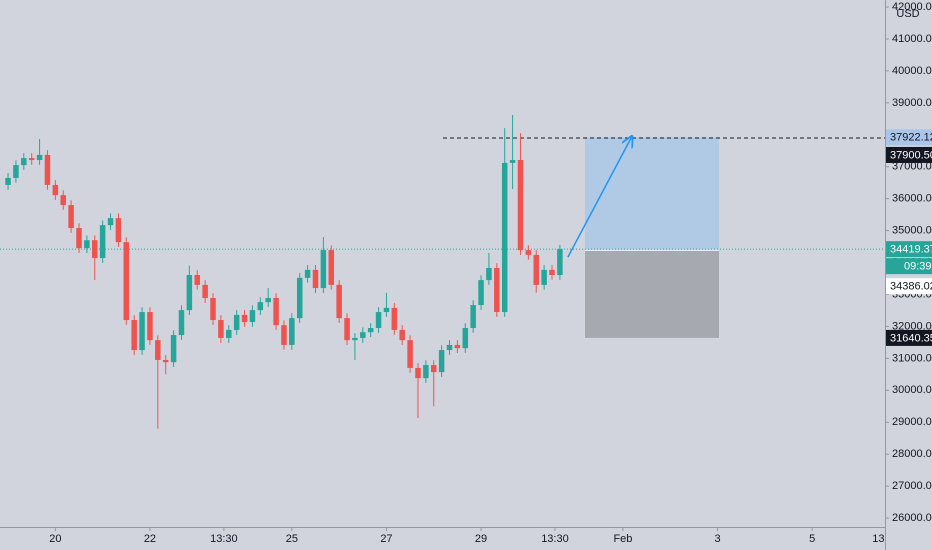 Image resolution: width=932 pixels, height=550 pixels. What do you see at coordinates (652, 294) in the screenshot?
I see `stop-zone` at bounding box center [652, 294].